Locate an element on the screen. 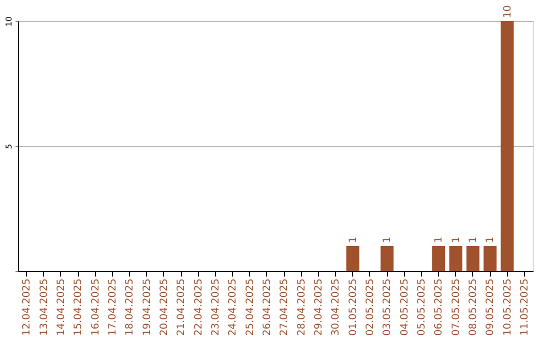  x-tick-label: 20.04.2025 is located at coordinates (164, 307).